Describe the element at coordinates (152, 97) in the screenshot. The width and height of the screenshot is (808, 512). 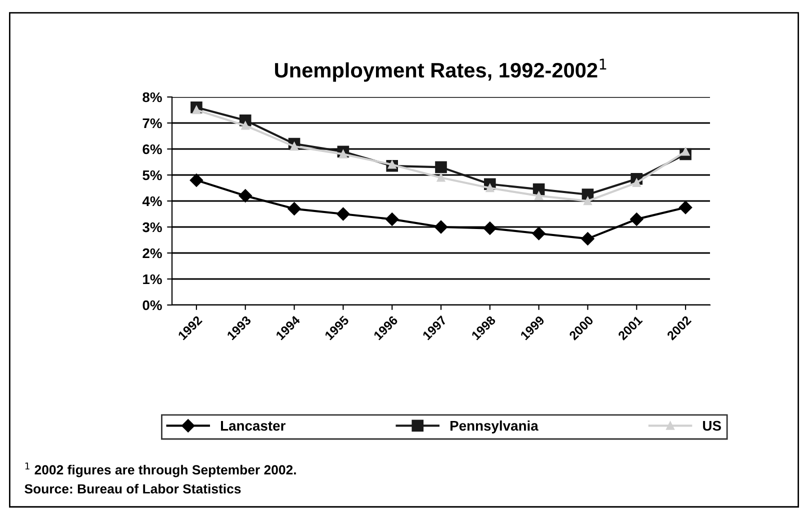
I see `y-tick-label: 8%` at that location.